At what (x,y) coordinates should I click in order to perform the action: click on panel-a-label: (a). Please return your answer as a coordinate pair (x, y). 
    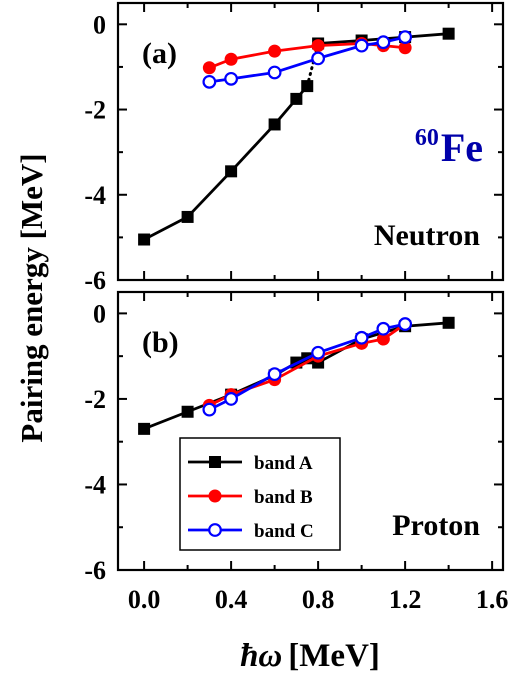
    Looking at the image, I should click on (159, 53).